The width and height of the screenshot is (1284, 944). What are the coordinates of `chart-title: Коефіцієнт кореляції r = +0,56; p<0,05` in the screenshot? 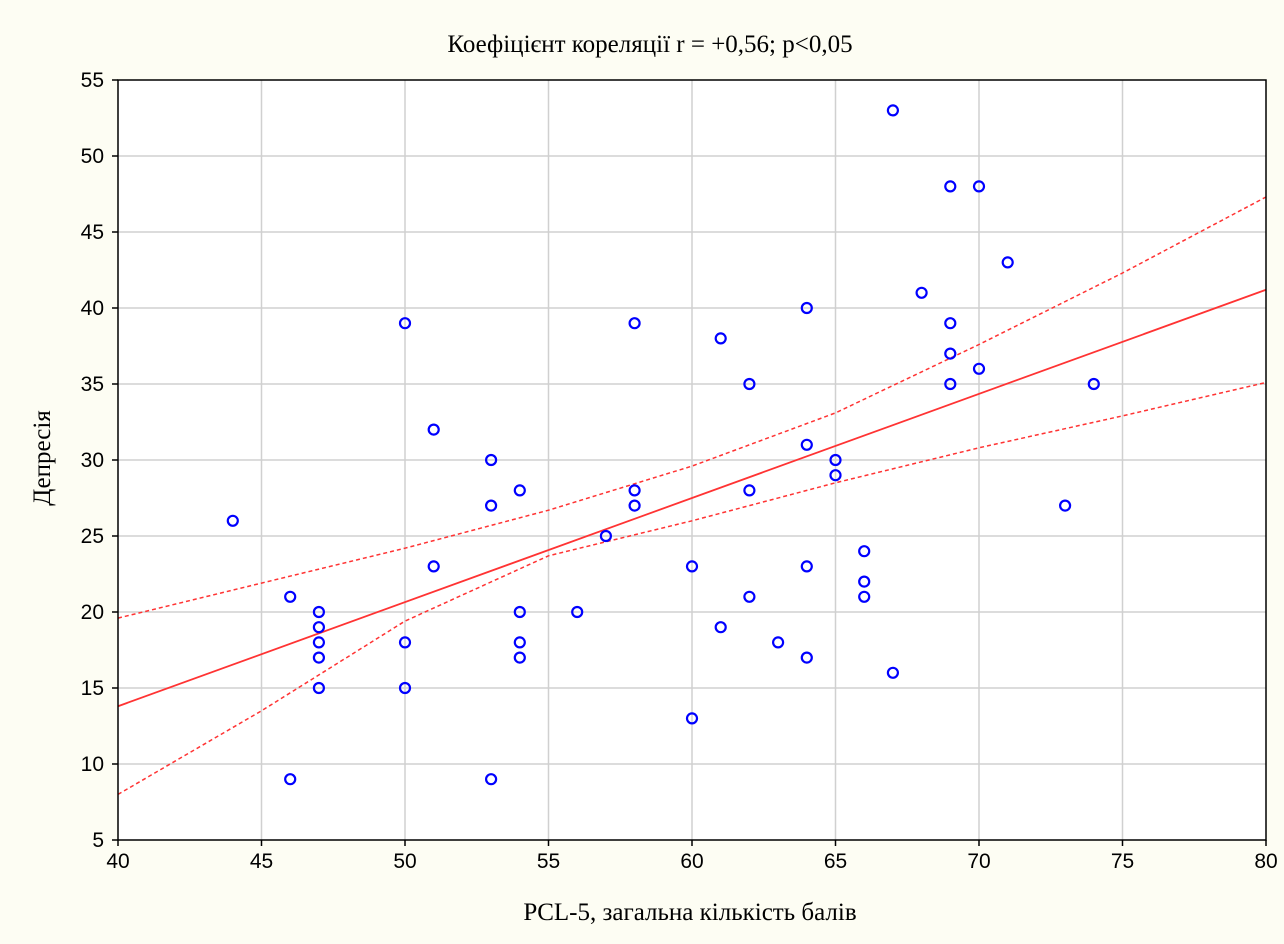 It's located at (649, 44).